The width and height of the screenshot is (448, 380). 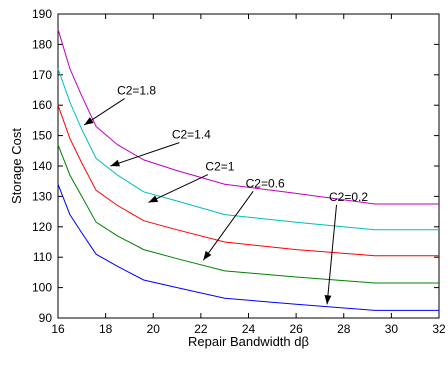 I want to click on y-tick-label: 130, so click(x=42, y=196).